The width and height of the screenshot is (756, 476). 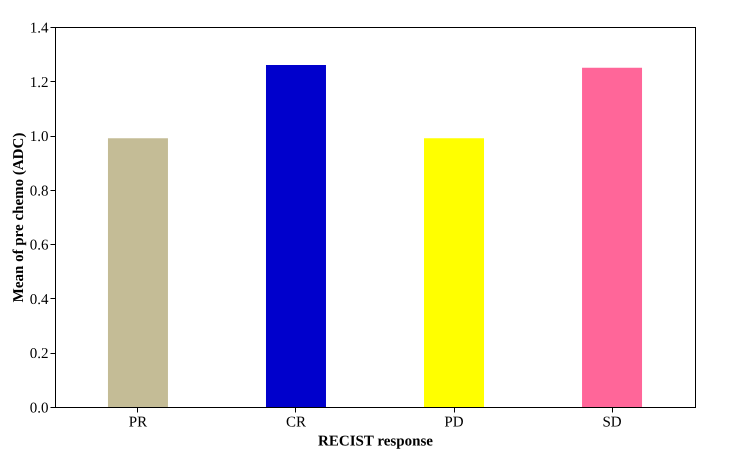 I want to click on y-tick-label: 0.2, so click(x=39, y=354).